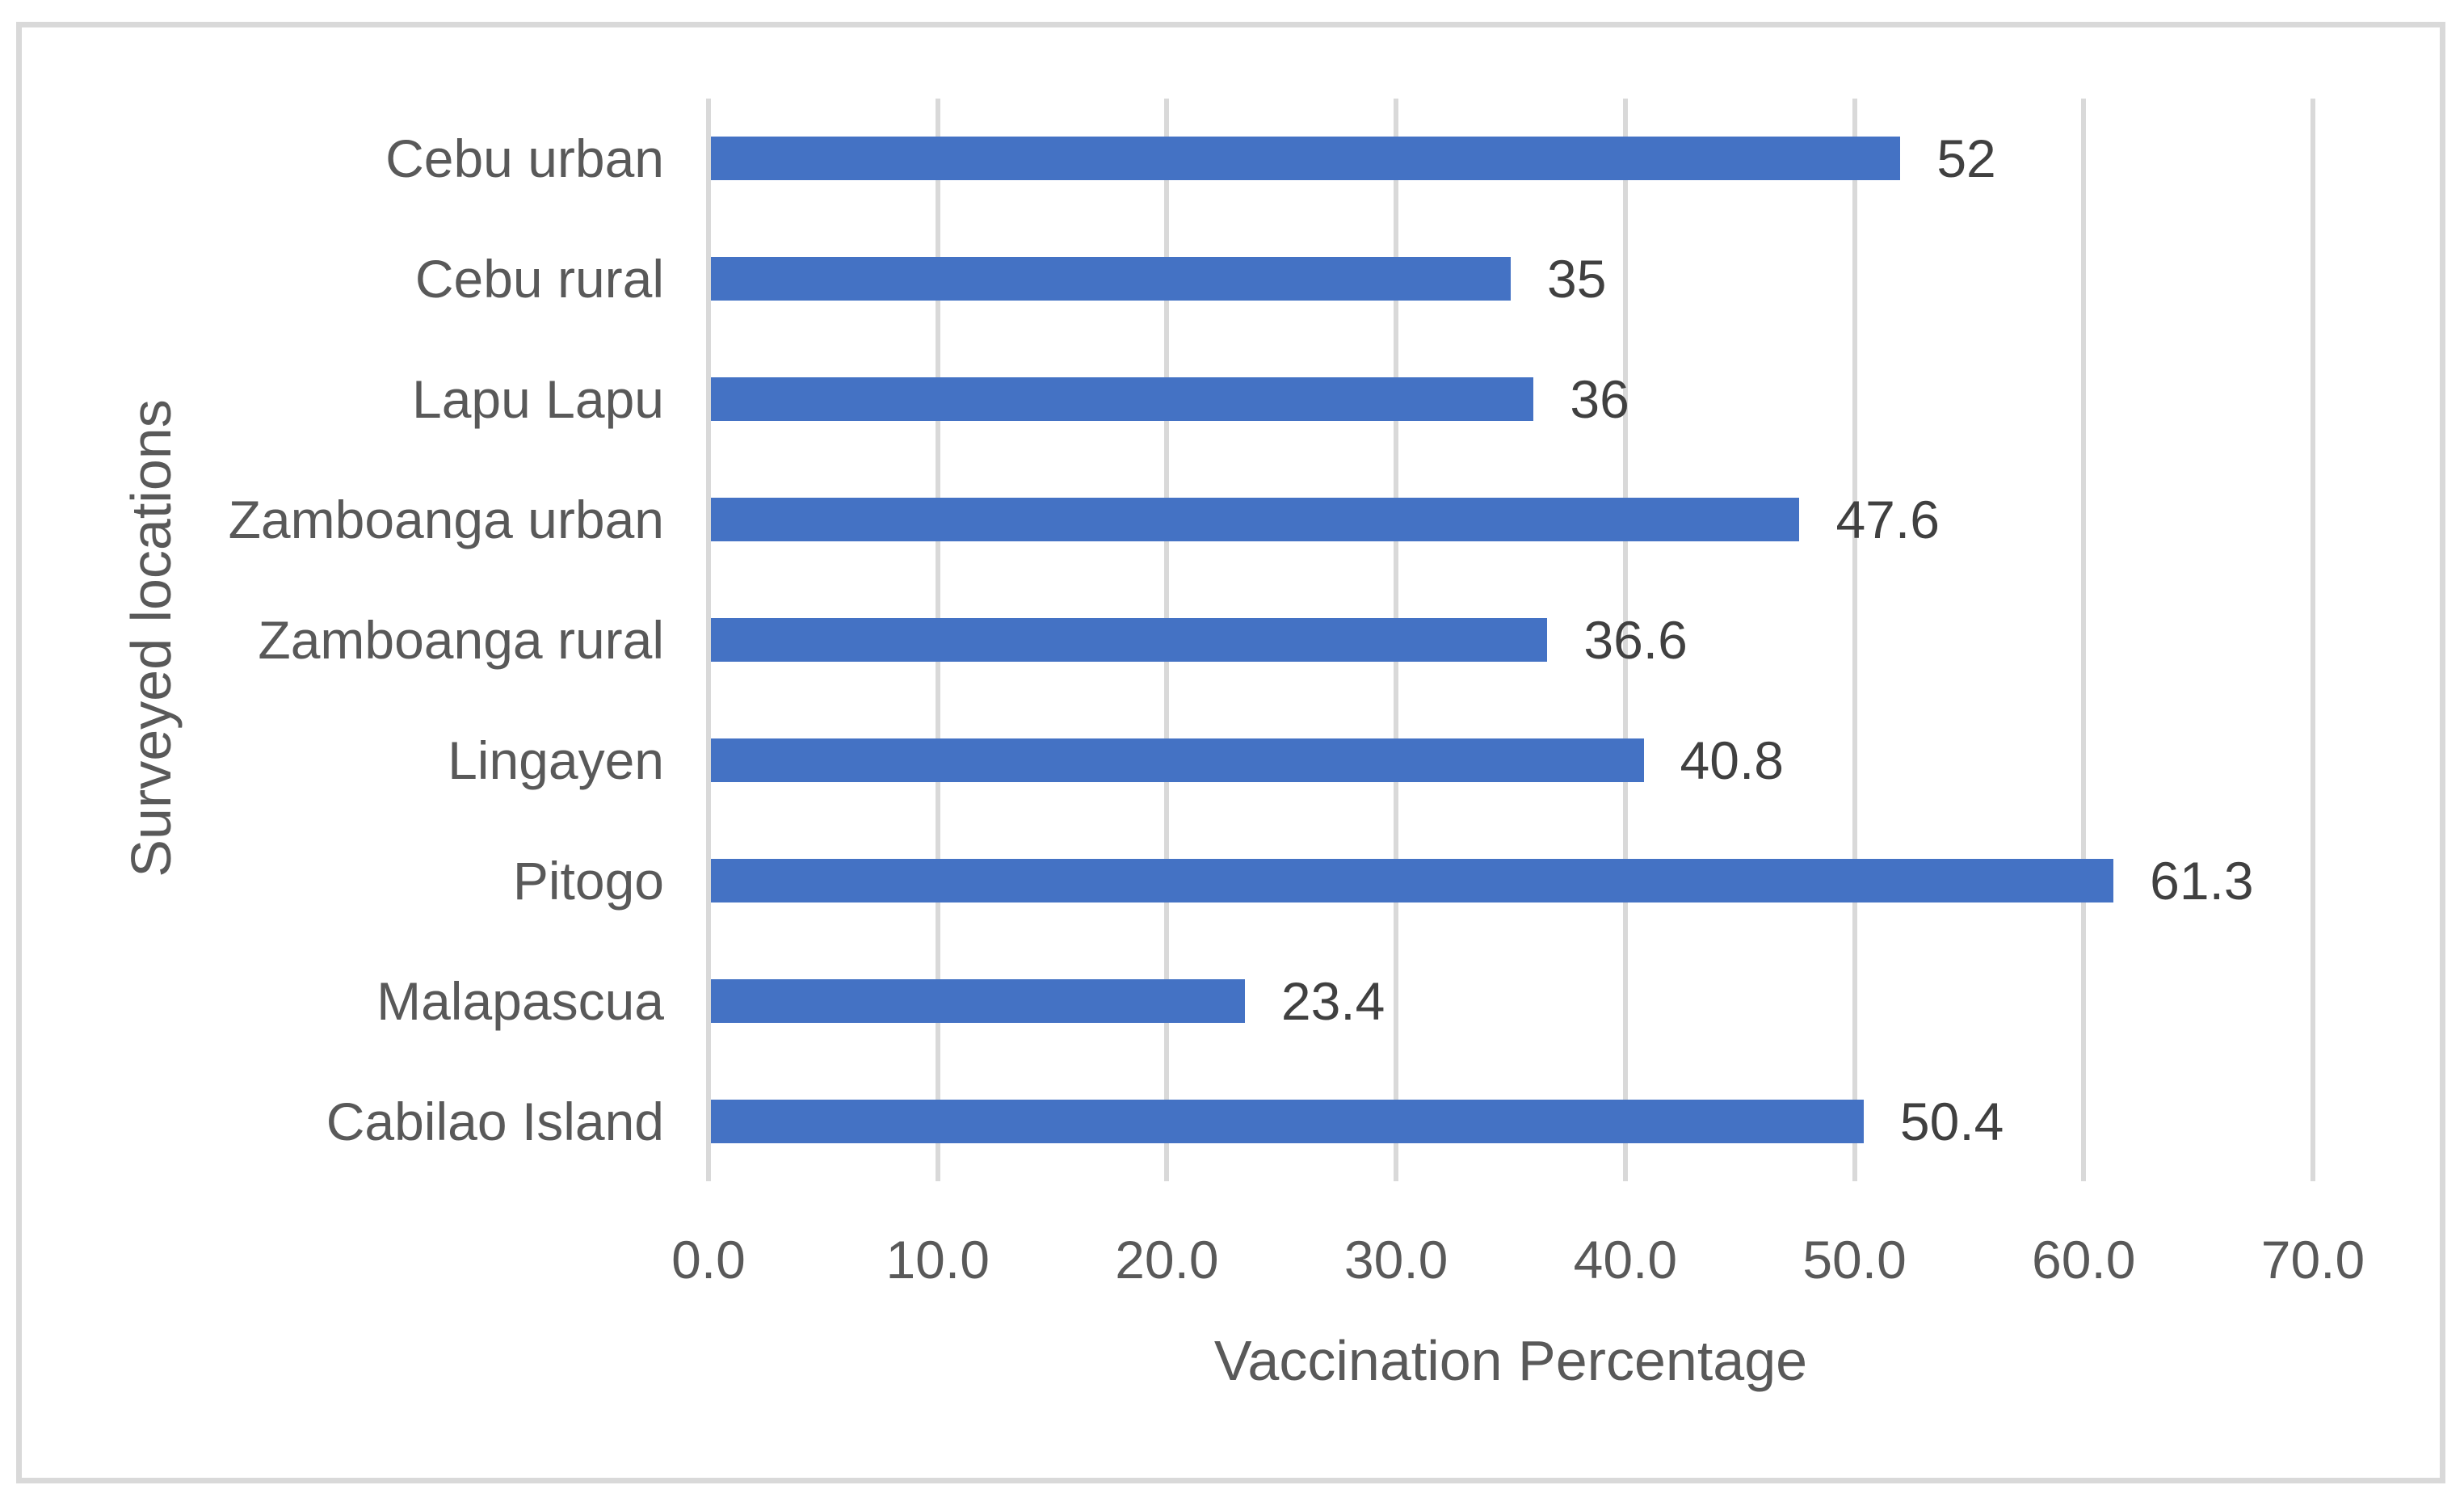 Image resolution: width=2464 pixels, height=1502 pixels. I want to click on gridline-x-50.0, so click(1854, 640).